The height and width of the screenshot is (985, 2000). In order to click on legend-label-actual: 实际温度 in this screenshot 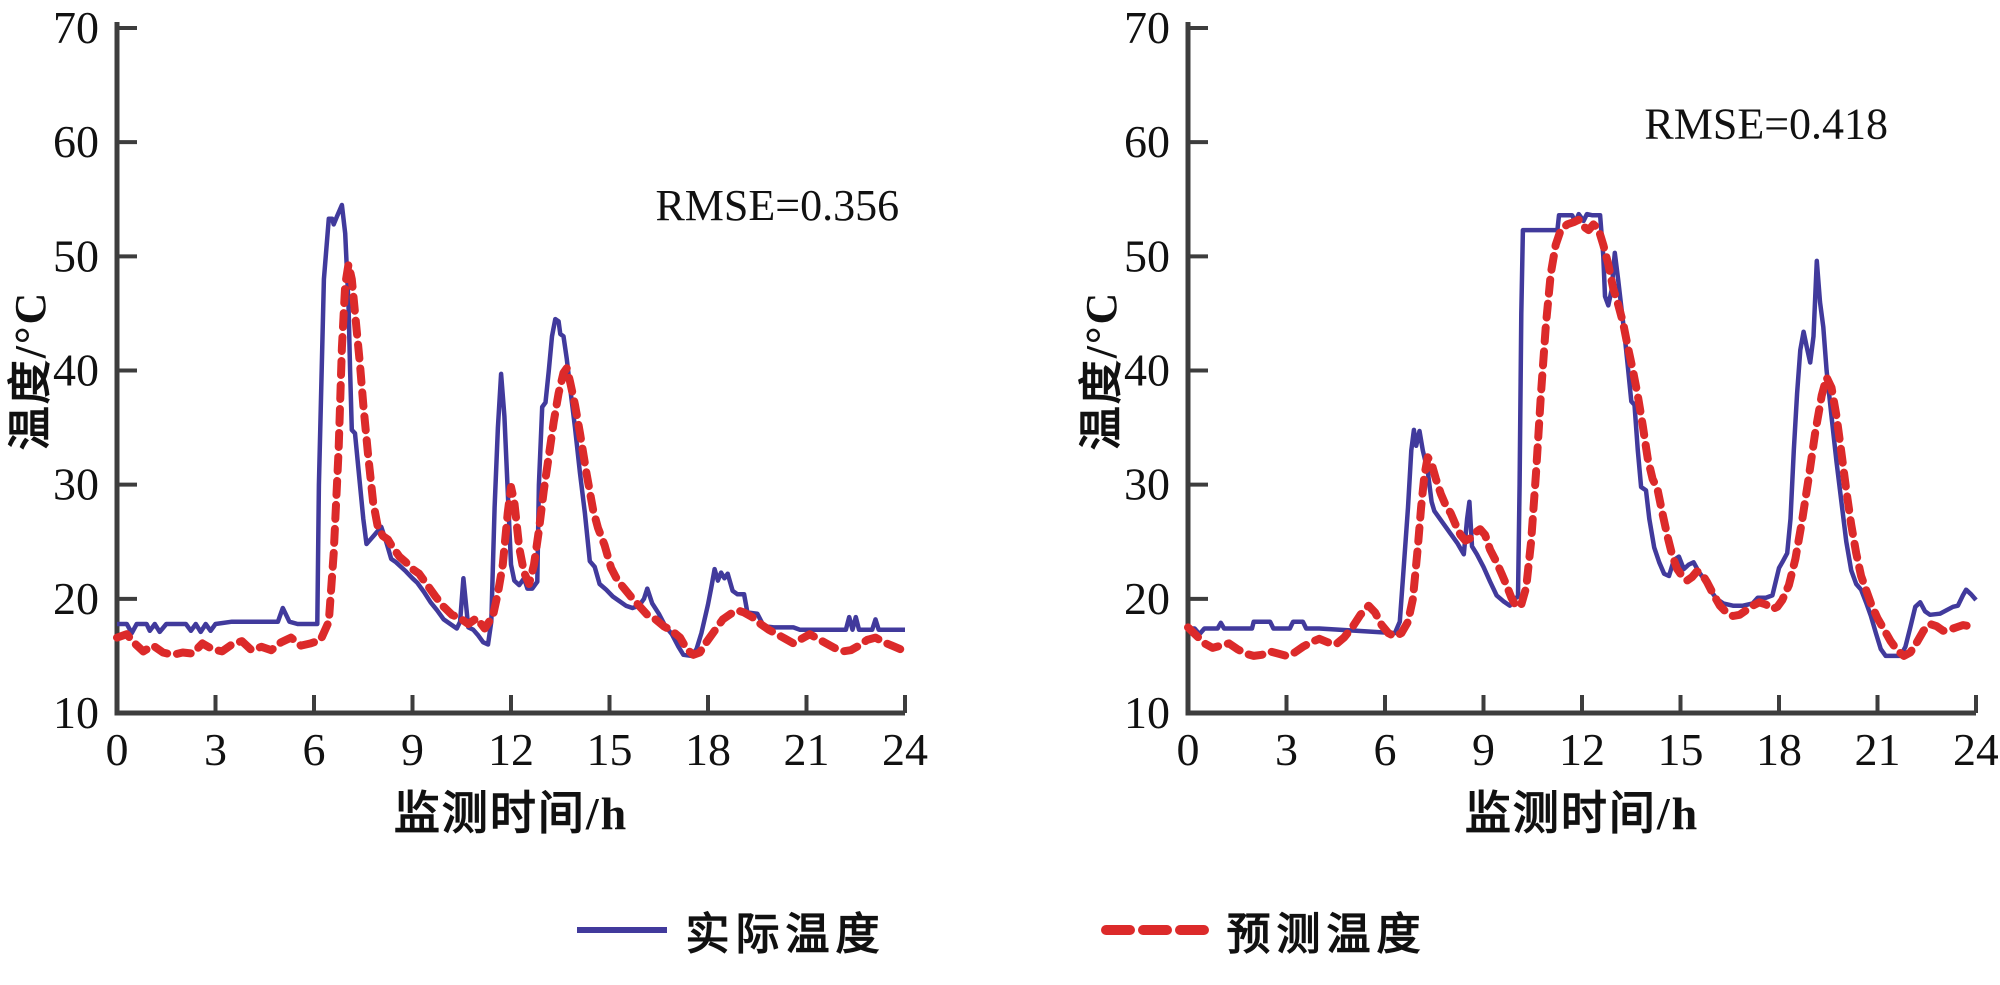, I will do `click(785, 934)`.